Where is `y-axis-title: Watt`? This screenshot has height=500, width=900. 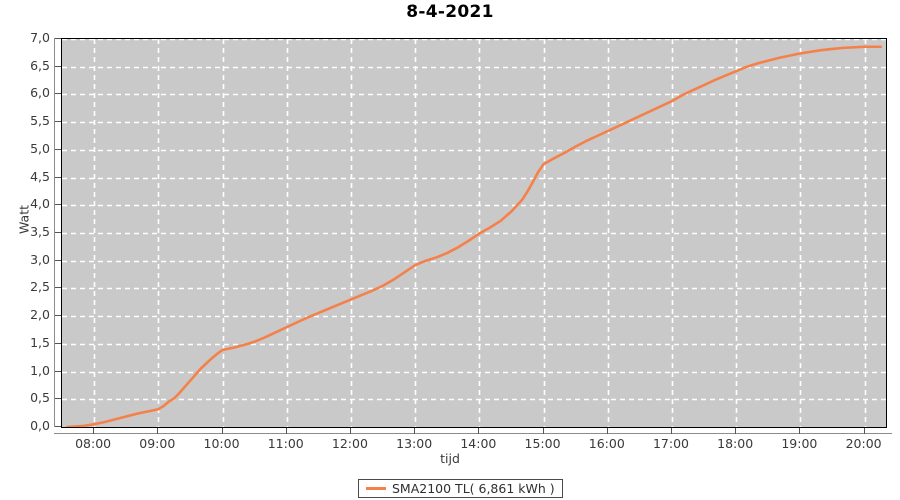
y-axis-title: Watt is located at coordinates (24, 219).